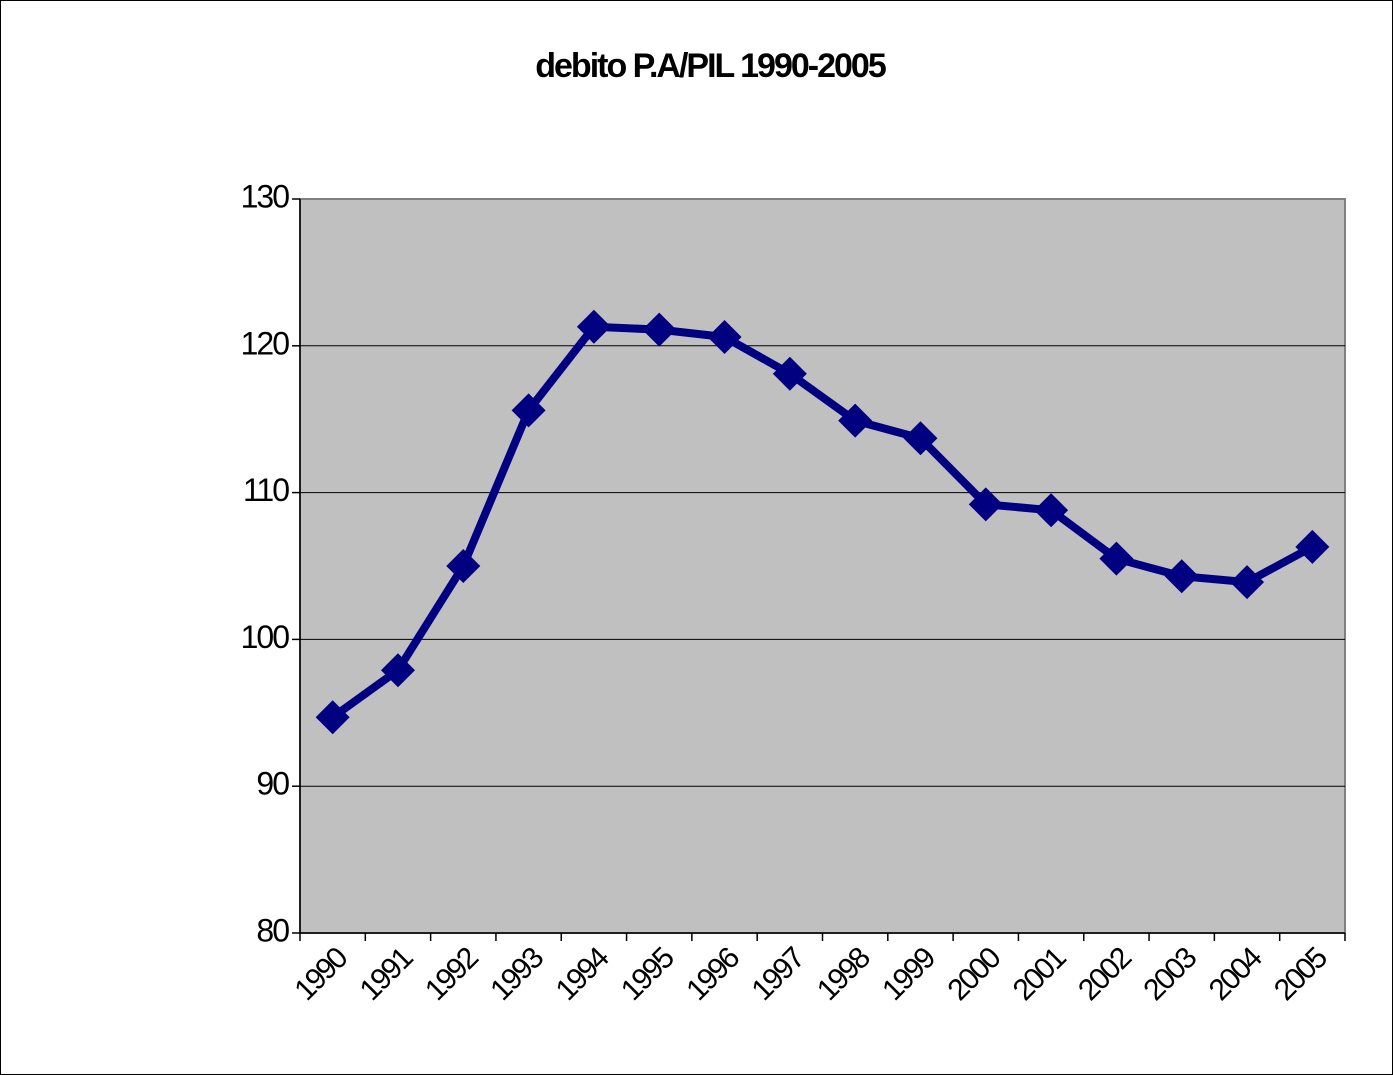 Image resolution: width=1393 pixels, height=1075 pixels. I want to click on chart-title: debito P.A/PIL 1990-2005, so click(710, 66).